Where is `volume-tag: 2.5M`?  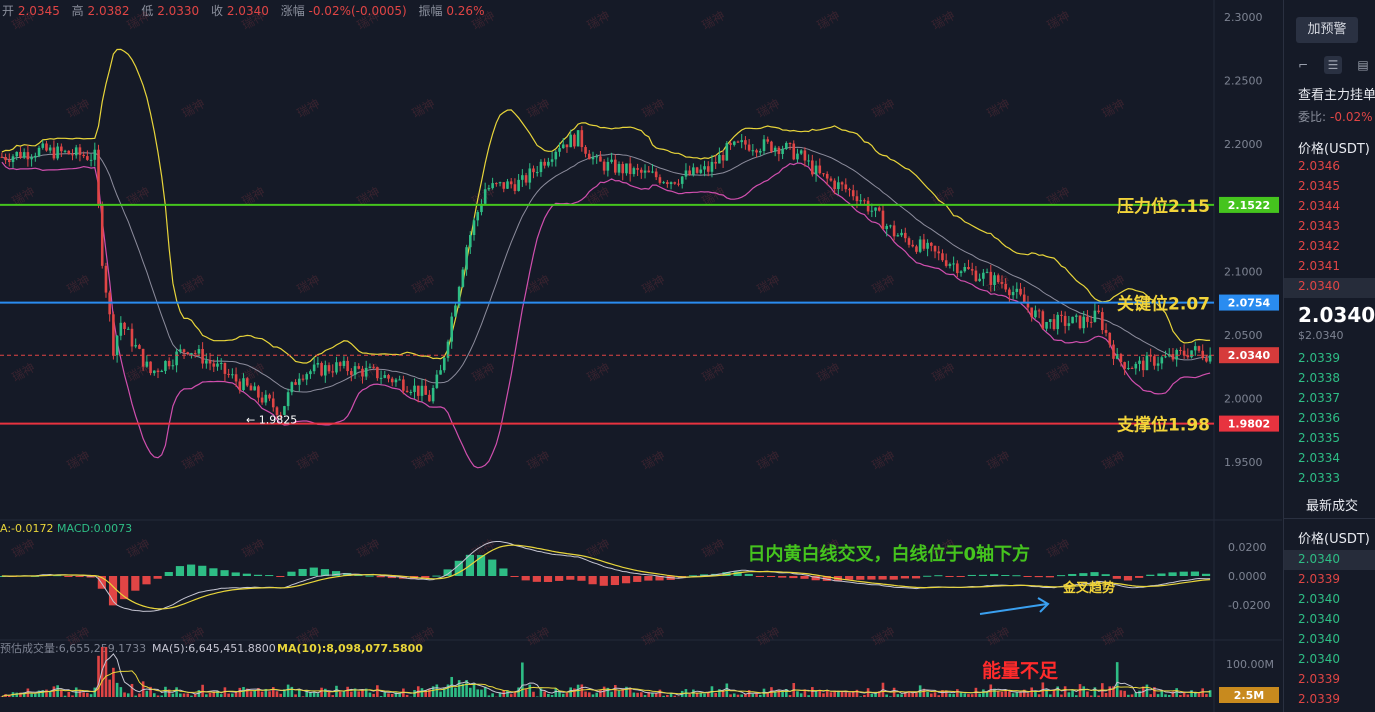 volume-tag: 2.5M is located at coordinates (1249, 695).